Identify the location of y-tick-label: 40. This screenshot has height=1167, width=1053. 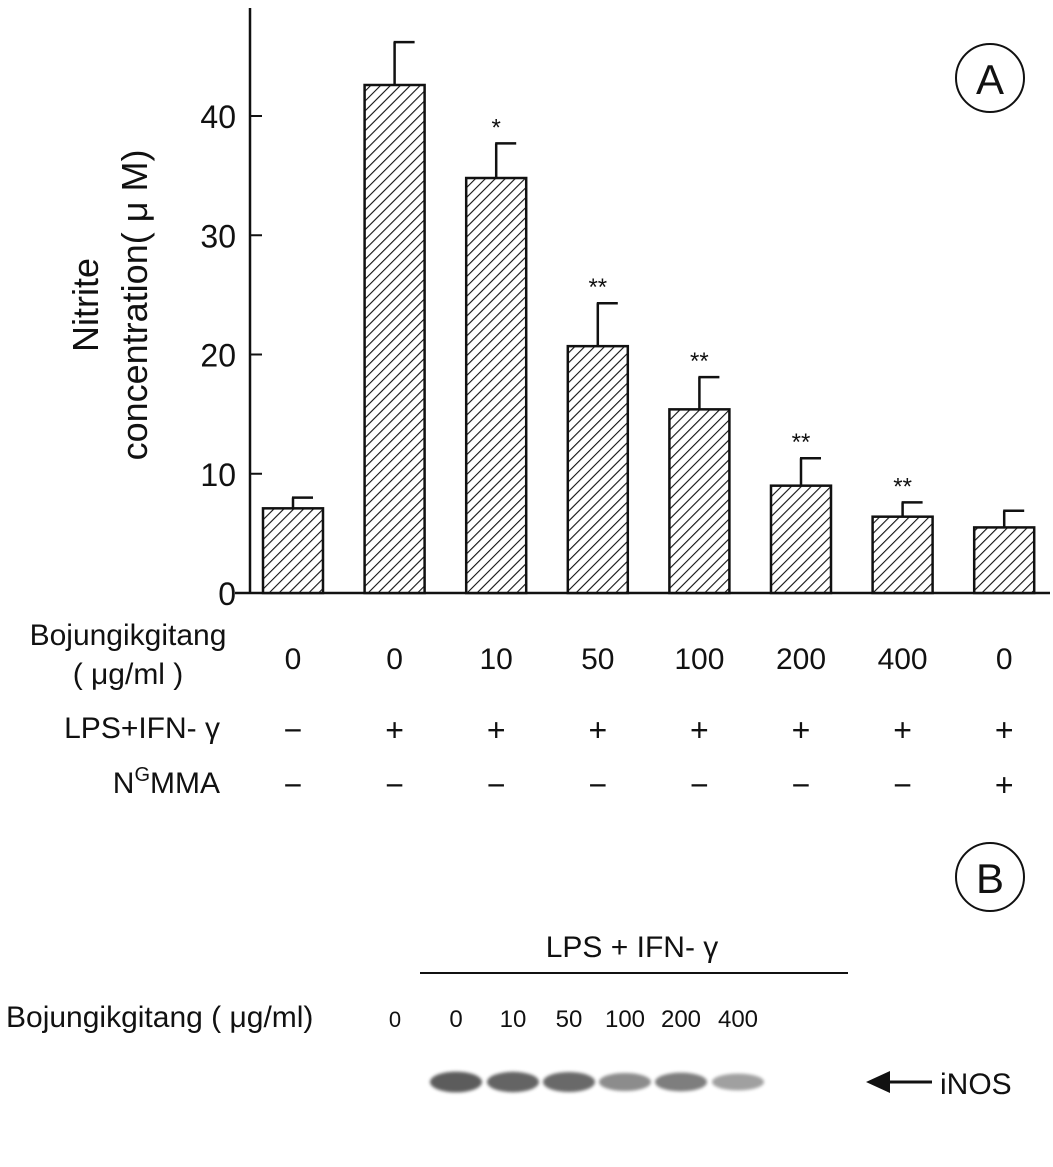
(218, 117).